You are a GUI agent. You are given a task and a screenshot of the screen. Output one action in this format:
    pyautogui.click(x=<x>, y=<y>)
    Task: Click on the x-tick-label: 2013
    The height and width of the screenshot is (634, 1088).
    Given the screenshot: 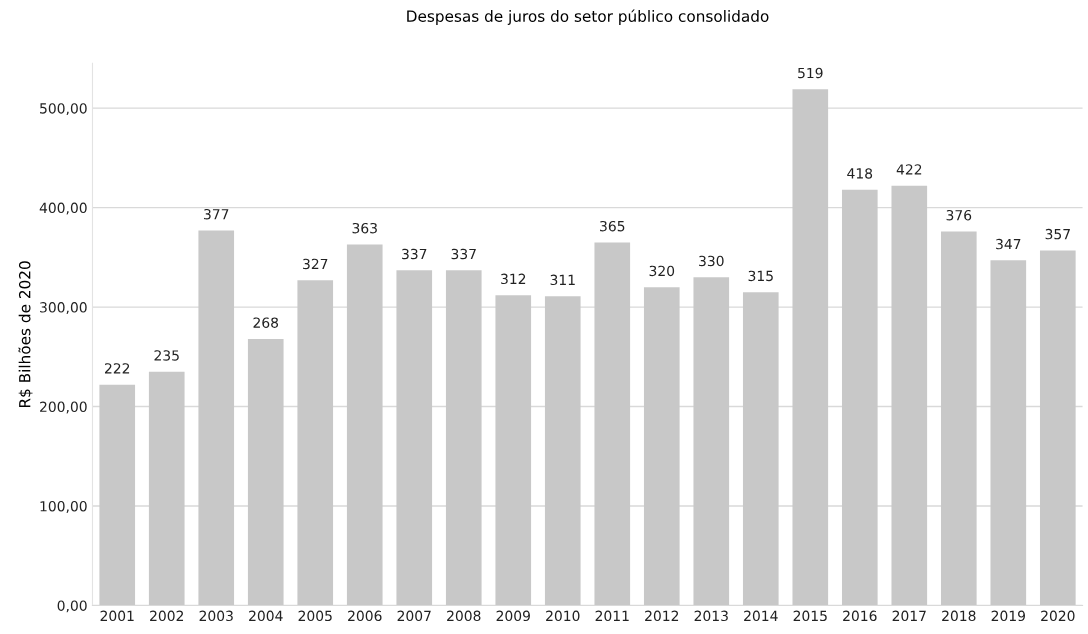 What is the action you would take?
    pyautogui.click(x=711, y=616)
    